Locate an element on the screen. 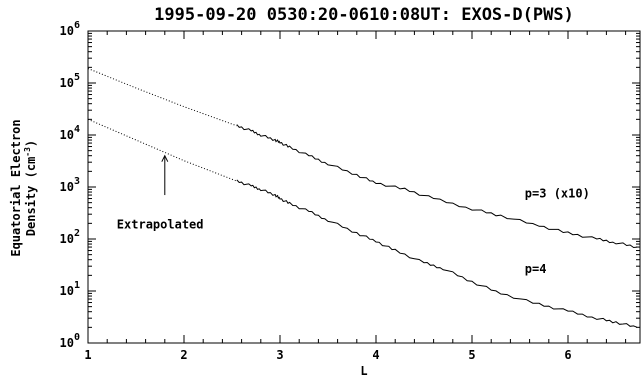 This screenshot has height=379, width=644. x-tick-label: 1 is located at coordinates (87, 355).